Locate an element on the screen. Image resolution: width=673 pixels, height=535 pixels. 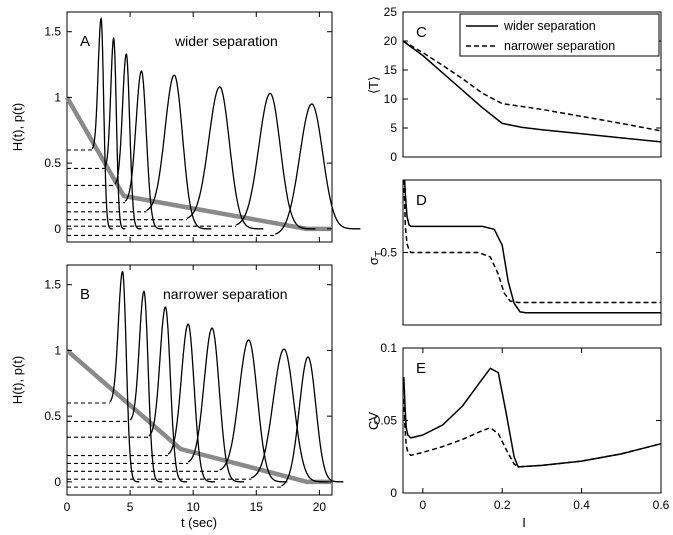
A-threshold-curve is located at coordinates (198, 164).